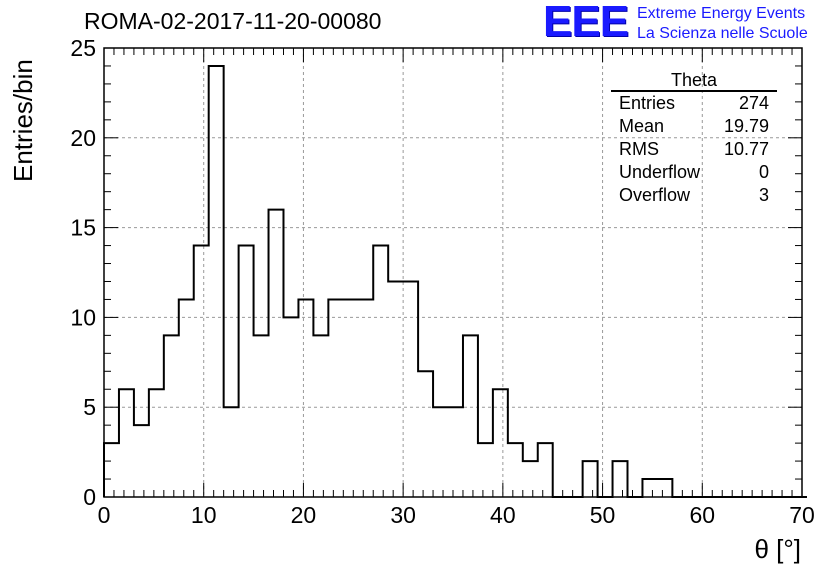  Describe the element at coordinates (763, 195) in the screenshot. I see `stats-value: 3` at that location.